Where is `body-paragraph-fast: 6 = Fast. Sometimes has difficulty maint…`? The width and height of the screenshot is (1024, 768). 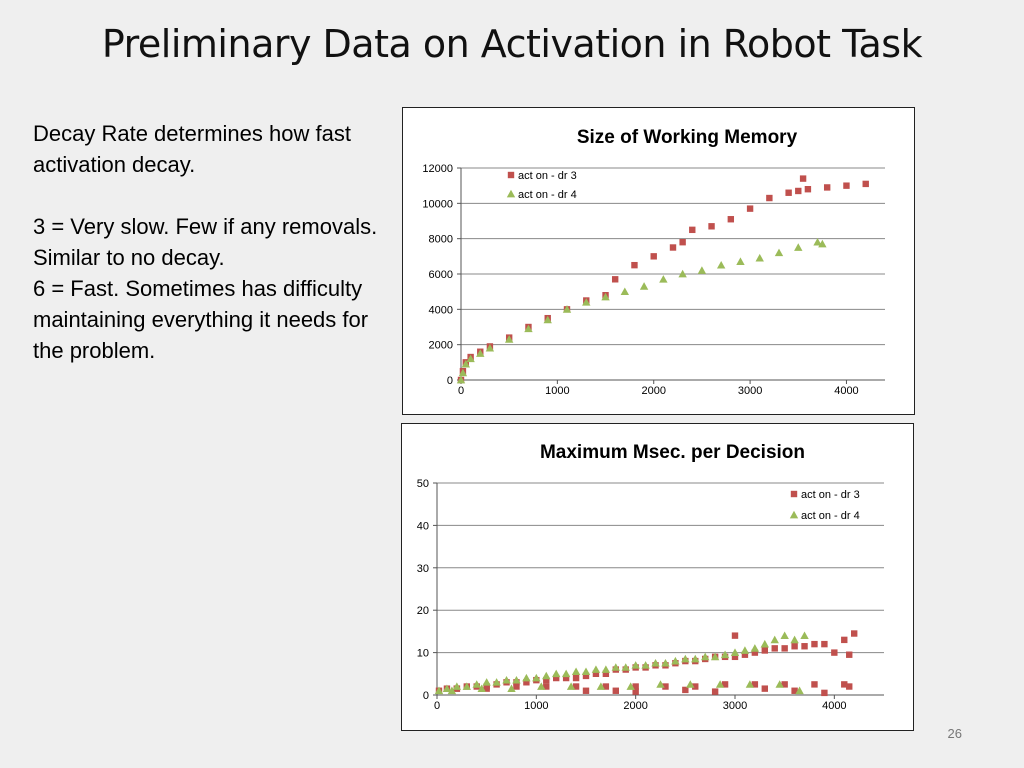 body-paragraph-fast: 6 = Fast. Sometimes has difficulty maint… is located at coordinates (201, 319).